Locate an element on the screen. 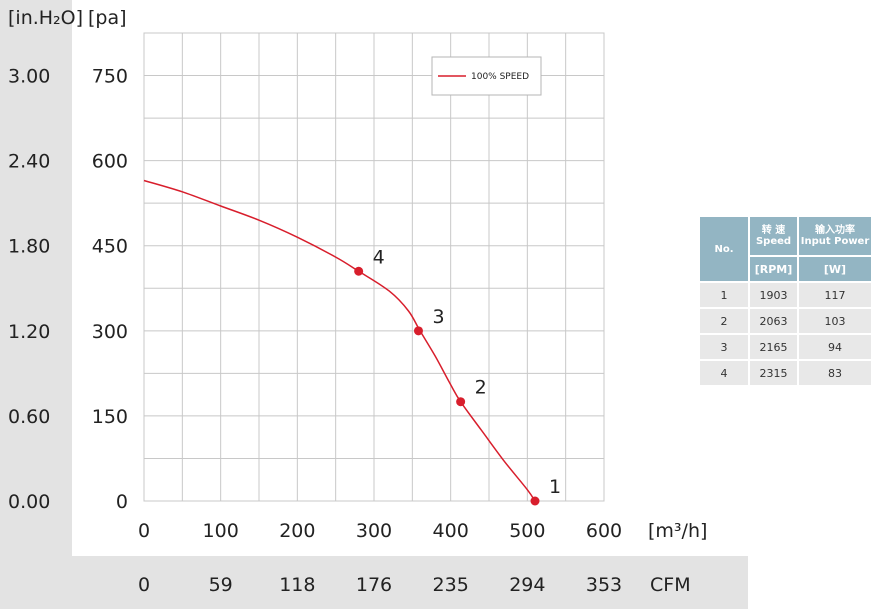 The width and height of the screenshot is (876, 609). power-cn-label: 输入功率 is located at coordinates (835, 230).